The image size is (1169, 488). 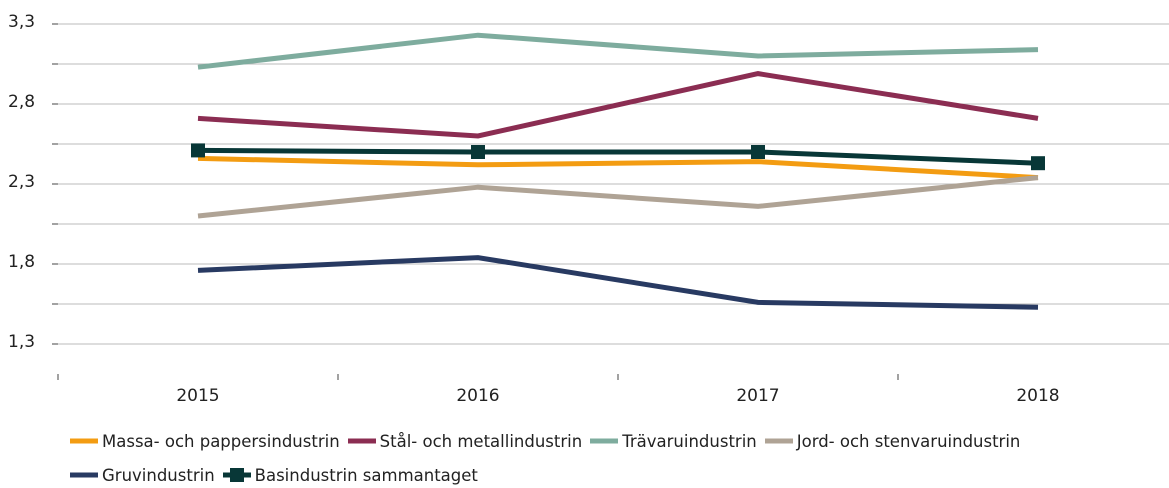 I want to click on legend-item: Trävaruindustrin, so click(x=673, y=441).